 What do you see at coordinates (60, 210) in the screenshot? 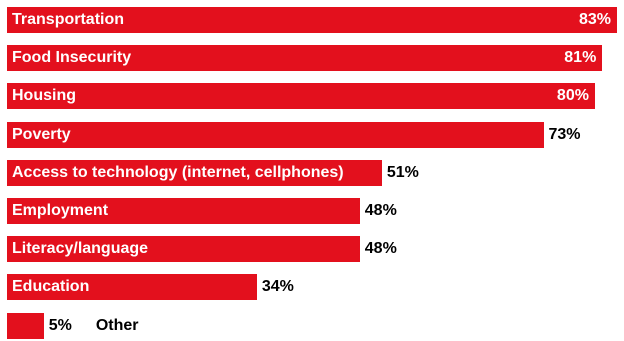
I see `category-label: Employment` at bounding box center [60, 210].